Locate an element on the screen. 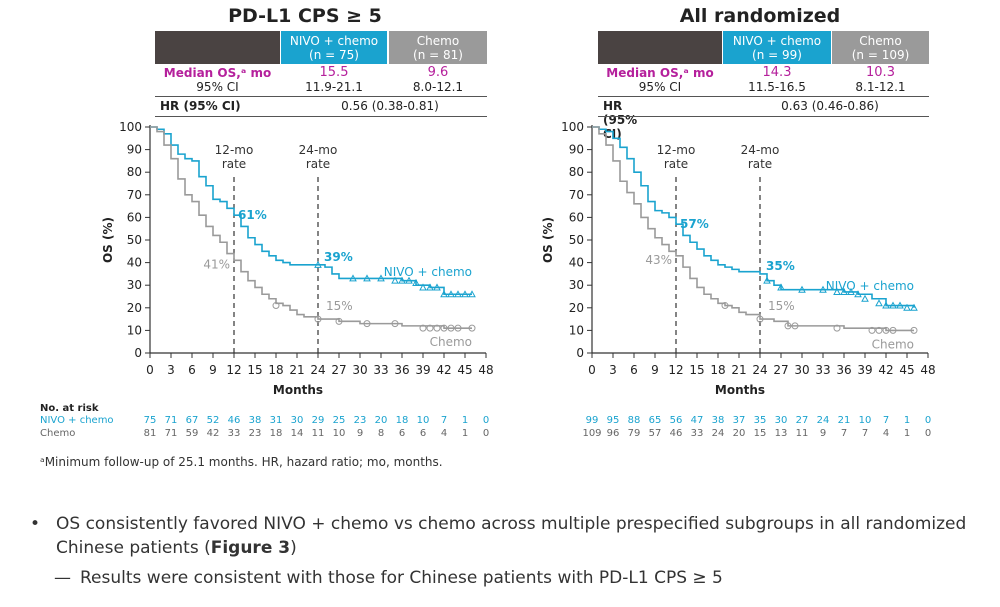  nivo-median: 15.5 is located at coordinates (334, 72).